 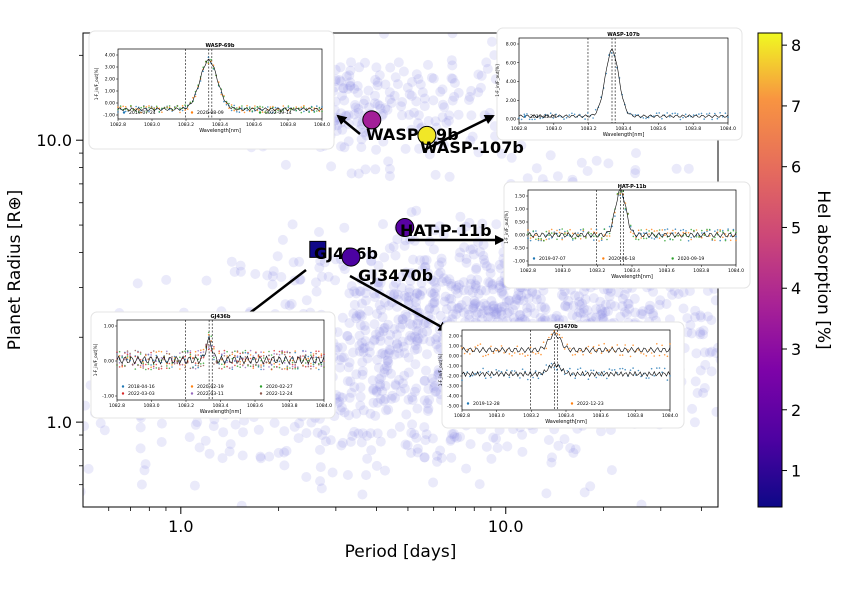 I want to click on inset-x-tick-label: 1083.4, so click(x=220, y=406).